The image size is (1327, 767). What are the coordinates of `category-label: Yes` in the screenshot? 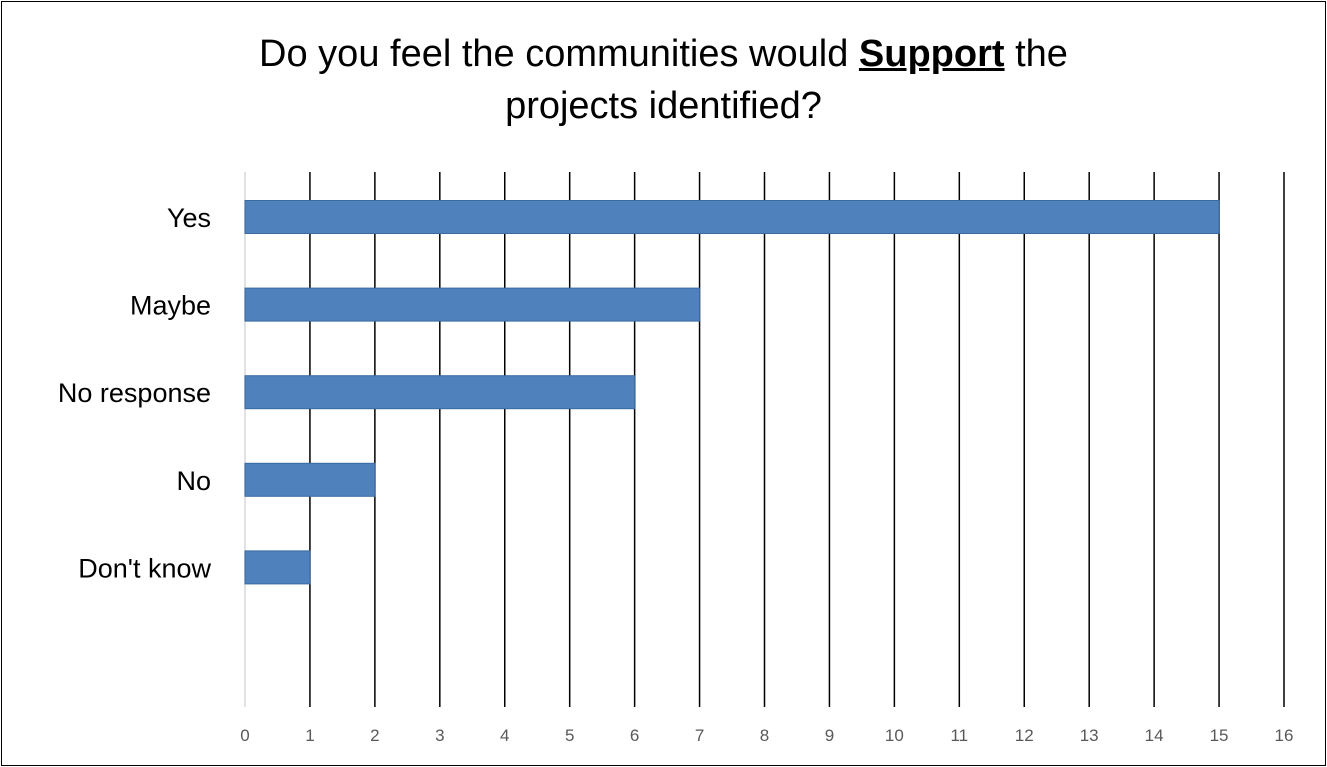 It's located at (189, 218).